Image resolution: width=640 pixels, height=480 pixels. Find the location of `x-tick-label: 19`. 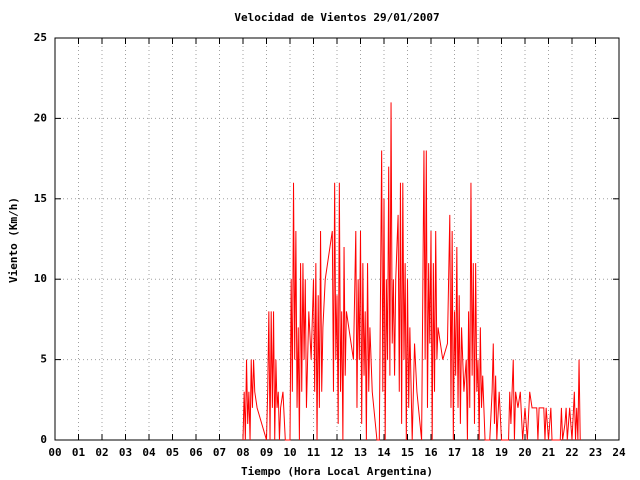

x-tick-label: 19 is located at coordinates (501, 452).